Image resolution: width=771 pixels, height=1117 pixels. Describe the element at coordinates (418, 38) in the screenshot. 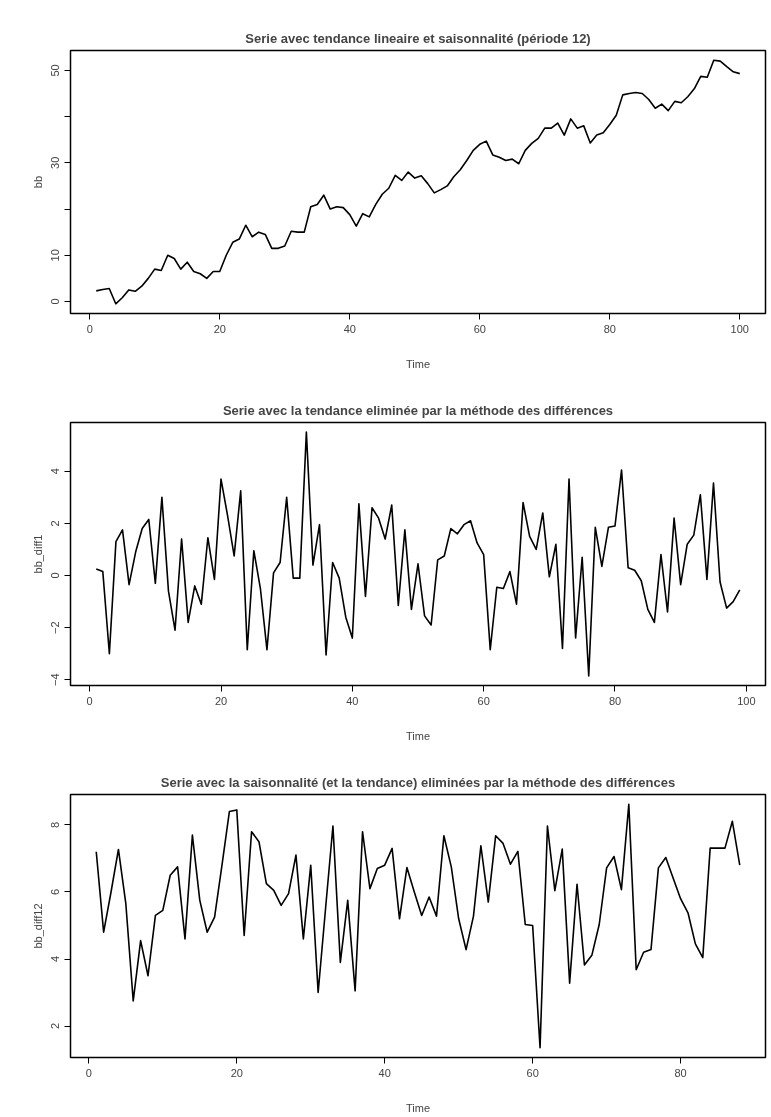

I see `chart-title: Serie avec tendance lineaire et saisonnalité (période 12)` at that location.